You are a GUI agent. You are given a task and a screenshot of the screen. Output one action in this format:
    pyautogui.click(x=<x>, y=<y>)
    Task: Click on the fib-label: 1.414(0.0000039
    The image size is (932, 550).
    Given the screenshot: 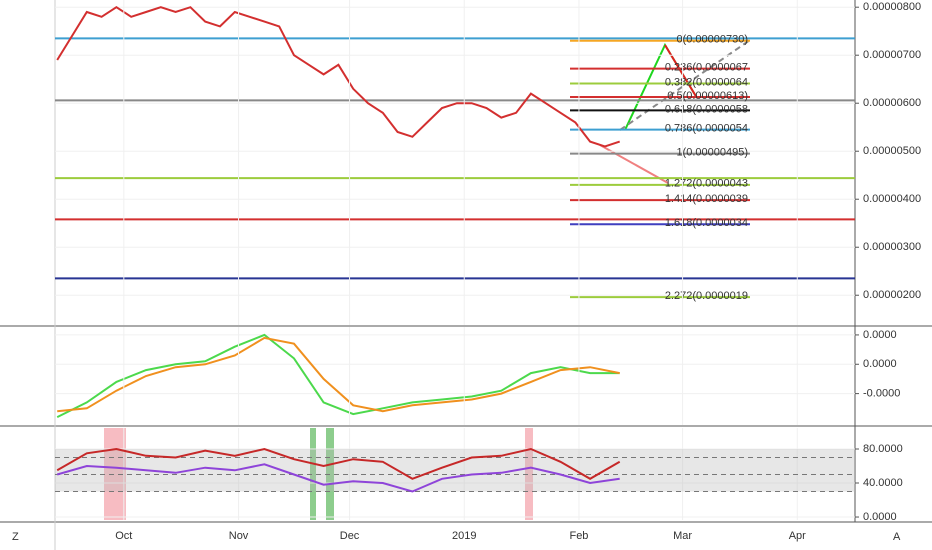 What is the action you would take?
    pyautogui.click(x=706, y=199)
    